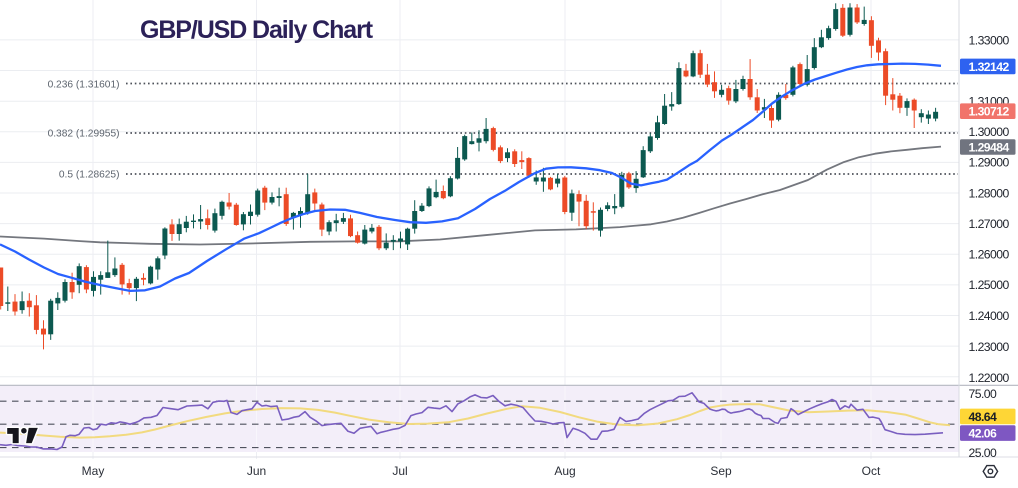  What do you see at coordinates (989, 285) in the screenshot?
I see `svg-text: 1.25000` at bounding box center [989, 285].